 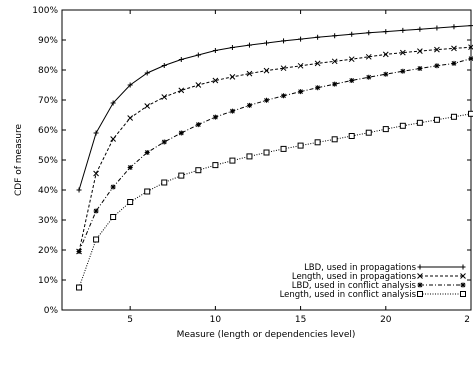 I want to click on y-tick-label: 0%, so click(x=51, y=311).